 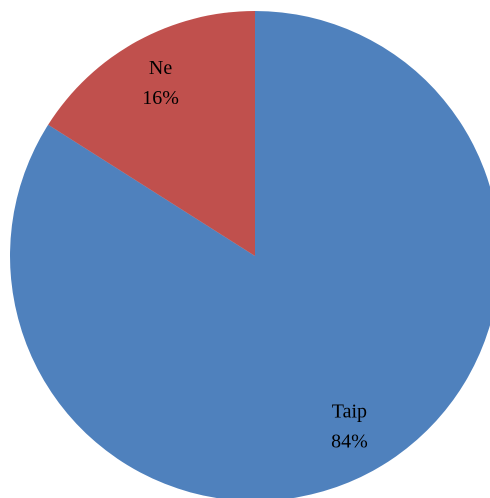 What do you see at coordinates (160, 68) in the screenshot?
I see `slice-category-label: Ne` at bounding box center [160, 68].